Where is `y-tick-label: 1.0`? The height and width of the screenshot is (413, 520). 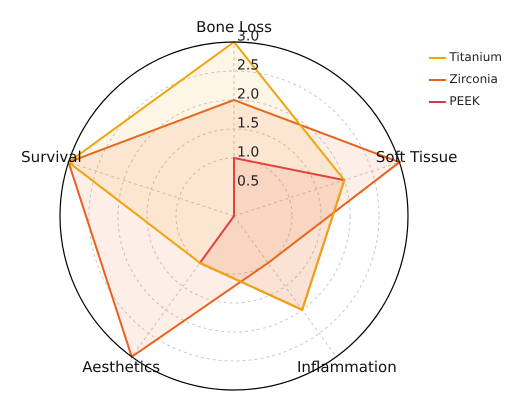
y-tick-label: 1.0 is located at coordinates (248, 152).